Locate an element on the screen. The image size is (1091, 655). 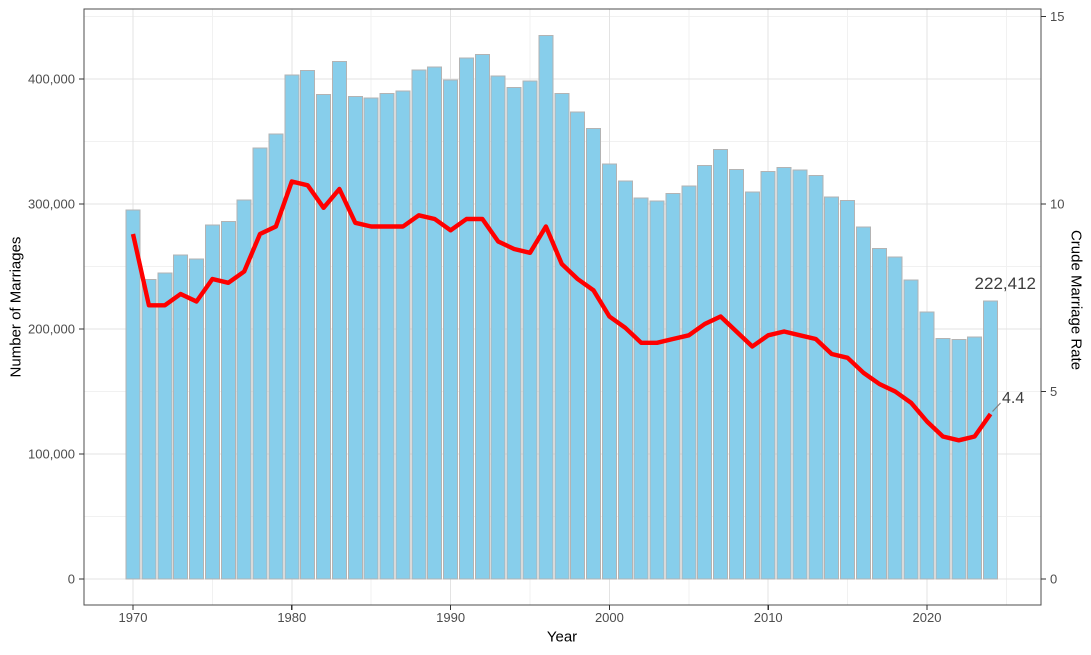
right-axis-tick-label: 5 is located at coordinates (1053, 391).